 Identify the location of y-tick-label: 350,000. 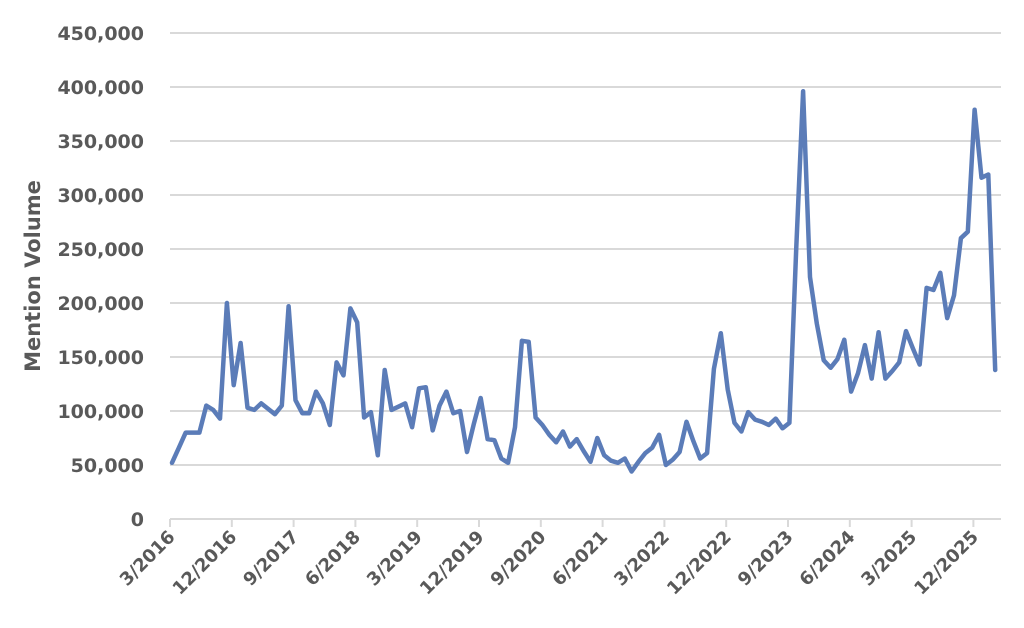
(100, 142).